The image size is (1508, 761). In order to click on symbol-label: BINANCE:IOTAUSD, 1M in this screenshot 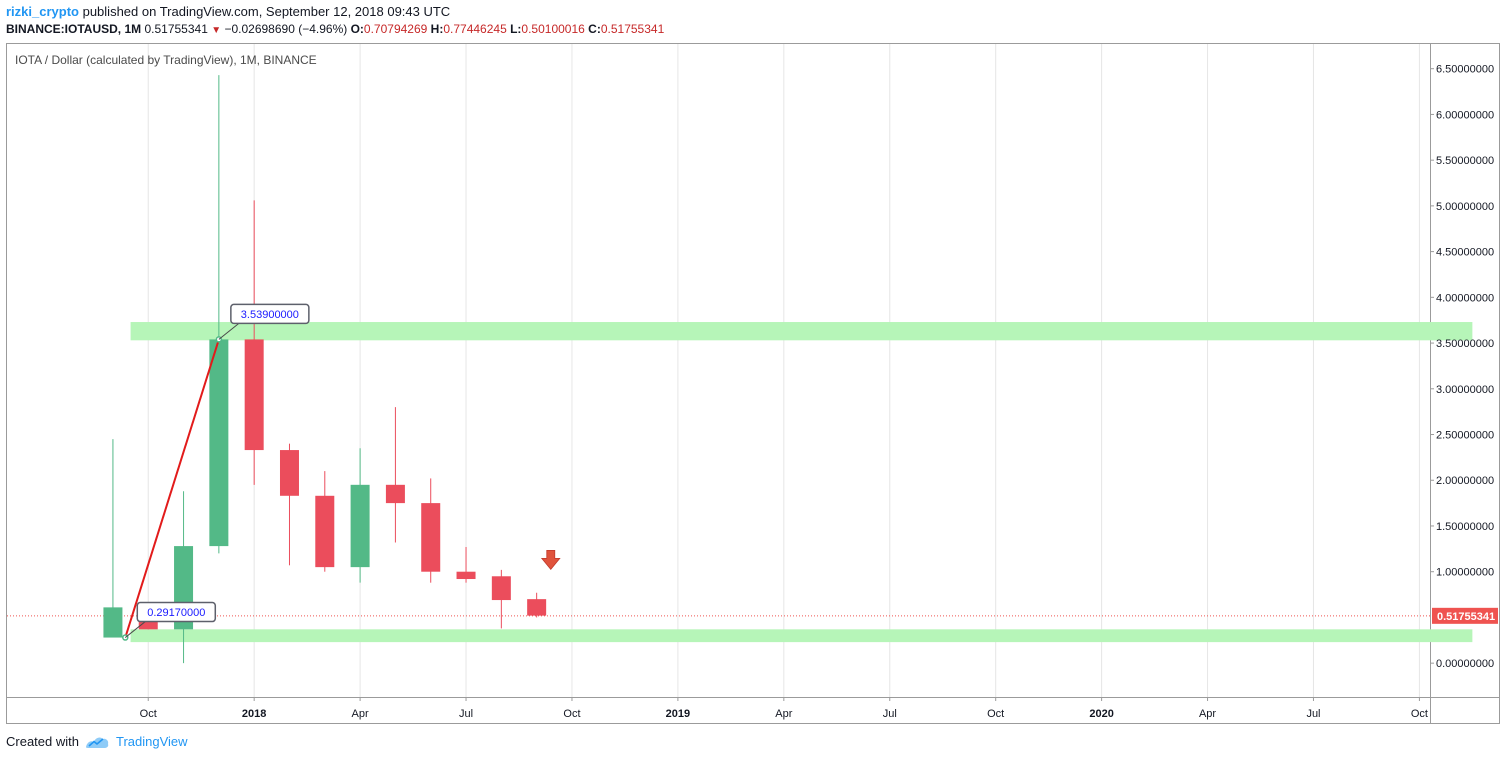, I will do `click(74, 29)`.